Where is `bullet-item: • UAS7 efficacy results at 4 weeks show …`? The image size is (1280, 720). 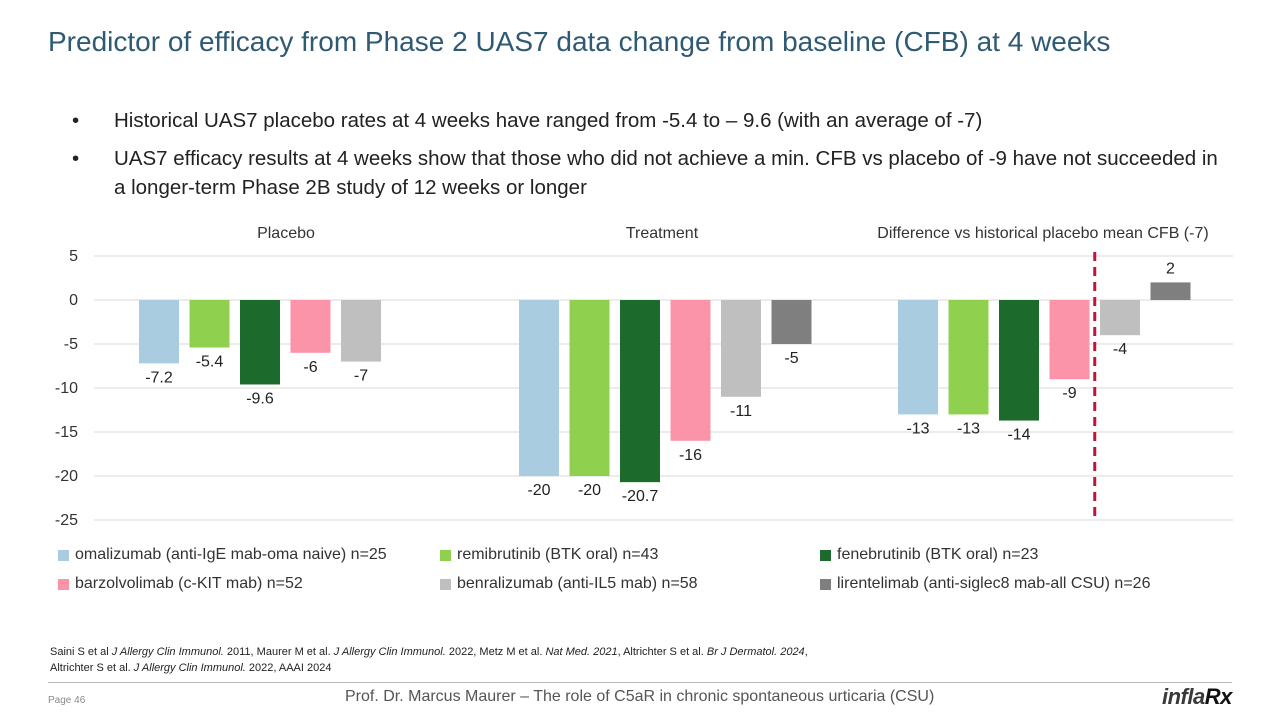 bullet-item: • UAS7 efficacy results at 4 weeks show … is located at coordinates (652, 173).